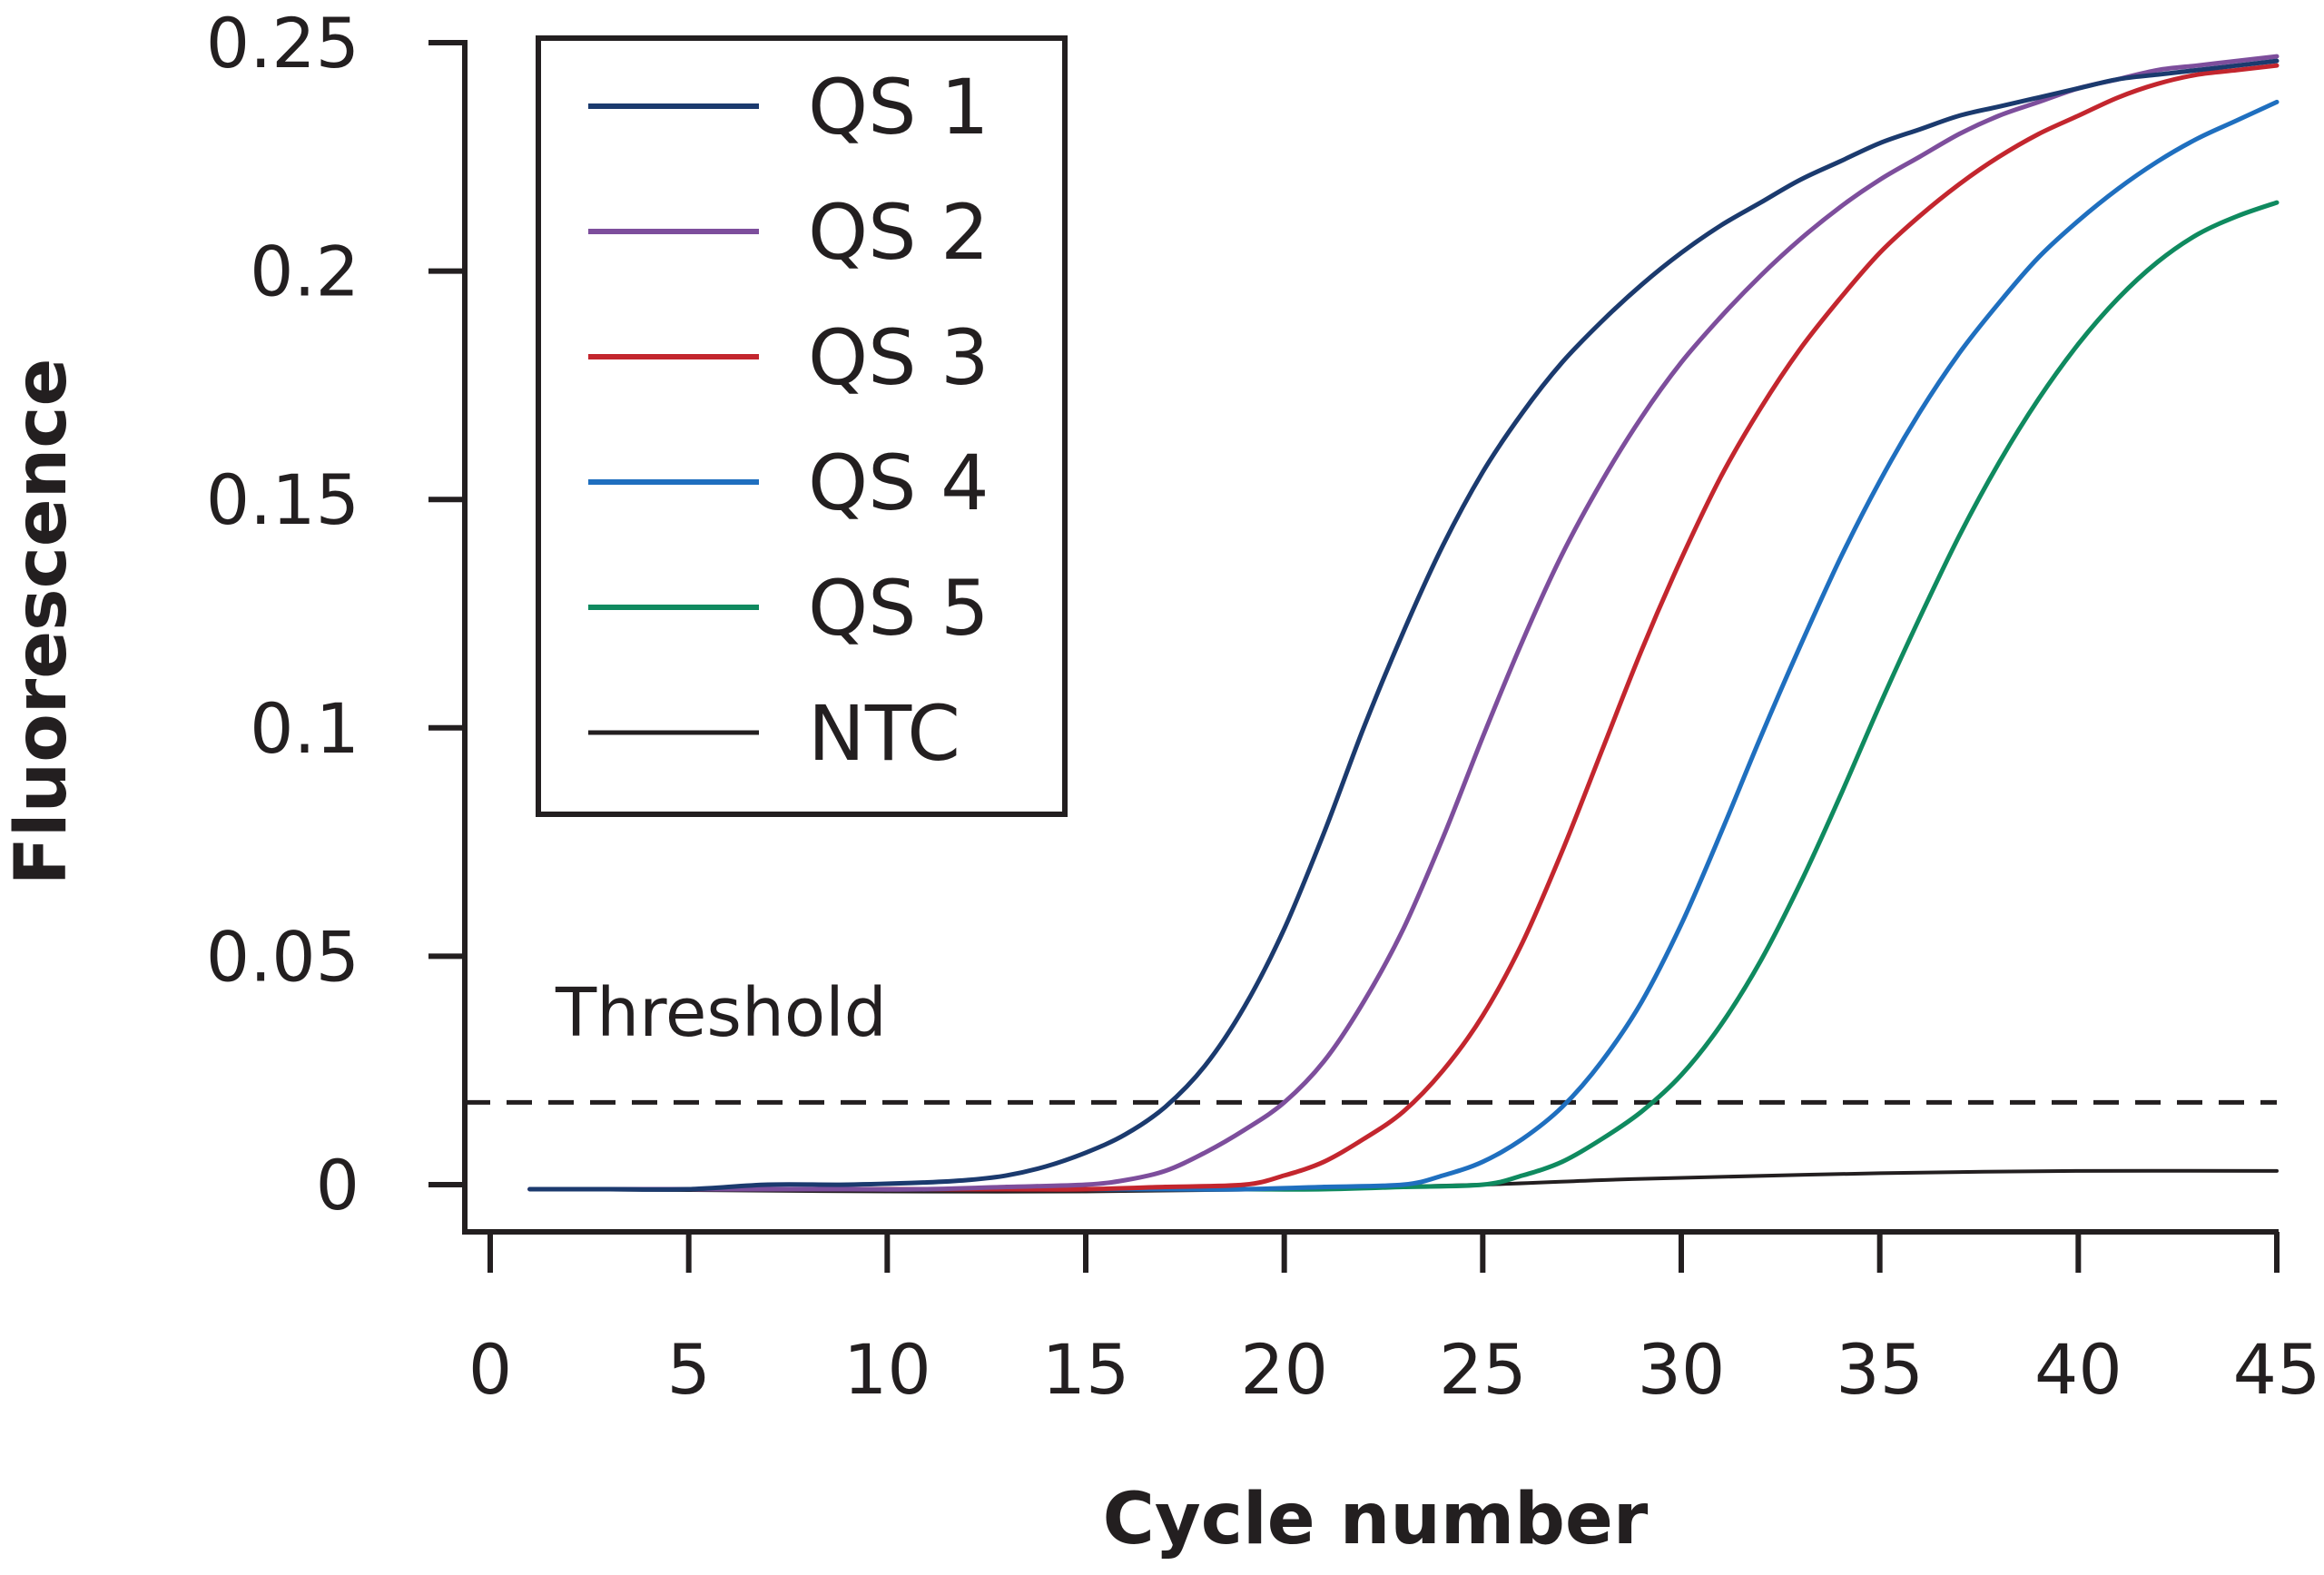 The image size is (2324, 1575). What do you see at coordinates (282, 499) in the screenshot?
I see `y-tick-label: 0.15` at bounding box center [282, 499].